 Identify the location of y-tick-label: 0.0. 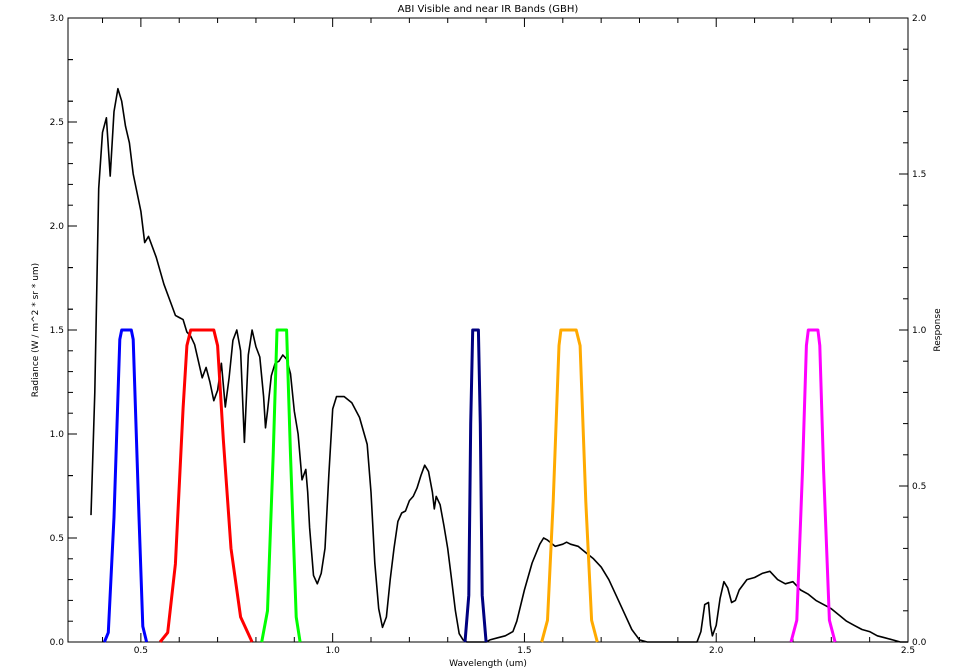
(57, 643).